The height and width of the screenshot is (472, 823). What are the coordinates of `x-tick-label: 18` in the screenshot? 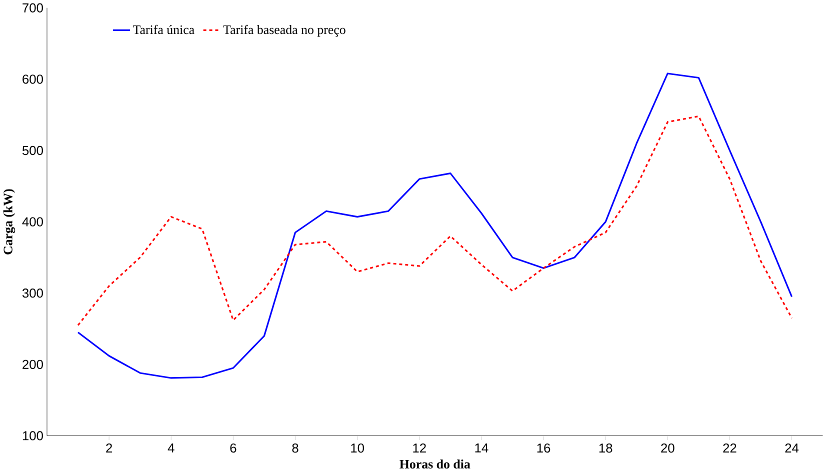 It's located at (605, 448).